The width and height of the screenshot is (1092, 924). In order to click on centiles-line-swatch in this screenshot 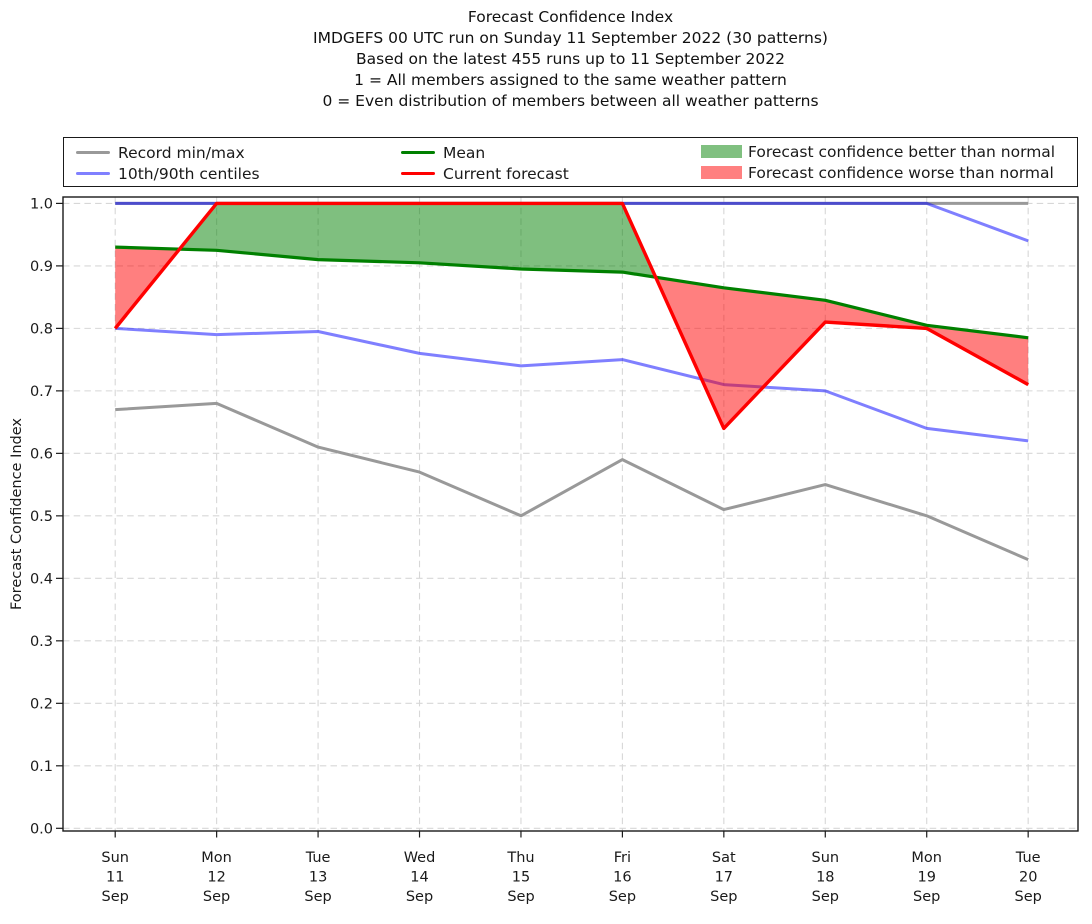, I will do `click(93, 173)`.